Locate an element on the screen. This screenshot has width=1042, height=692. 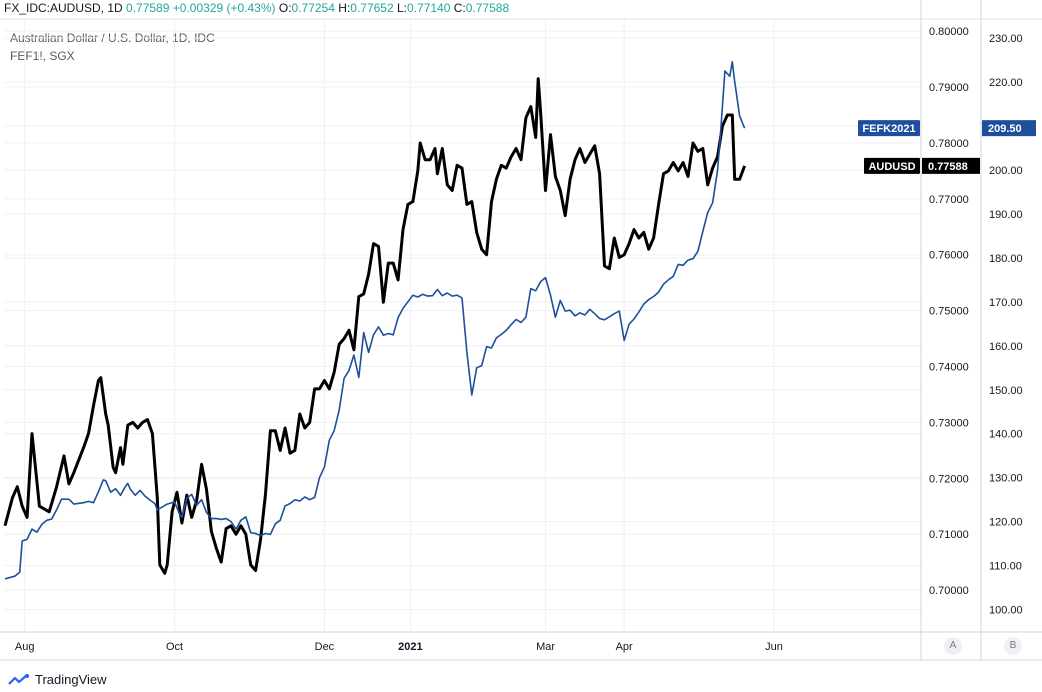
tradingview-logo-icon is located at coordinates (18, 679).